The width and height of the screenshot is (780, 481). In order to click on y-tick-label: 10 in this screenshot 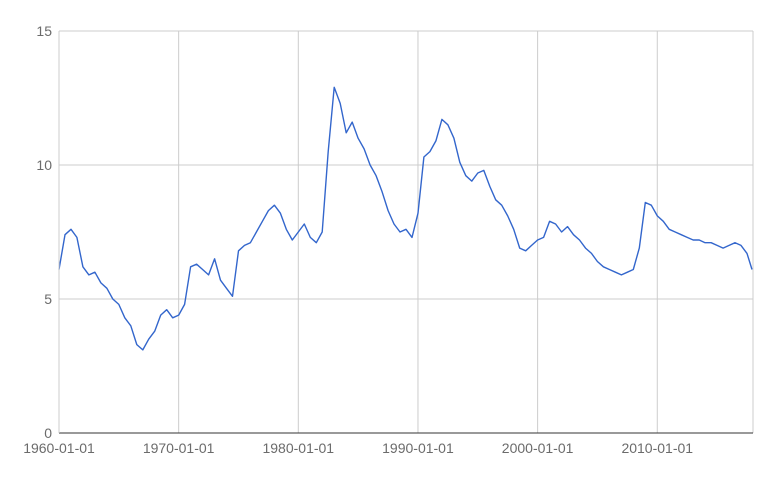, I will do `click(44, 165)`.